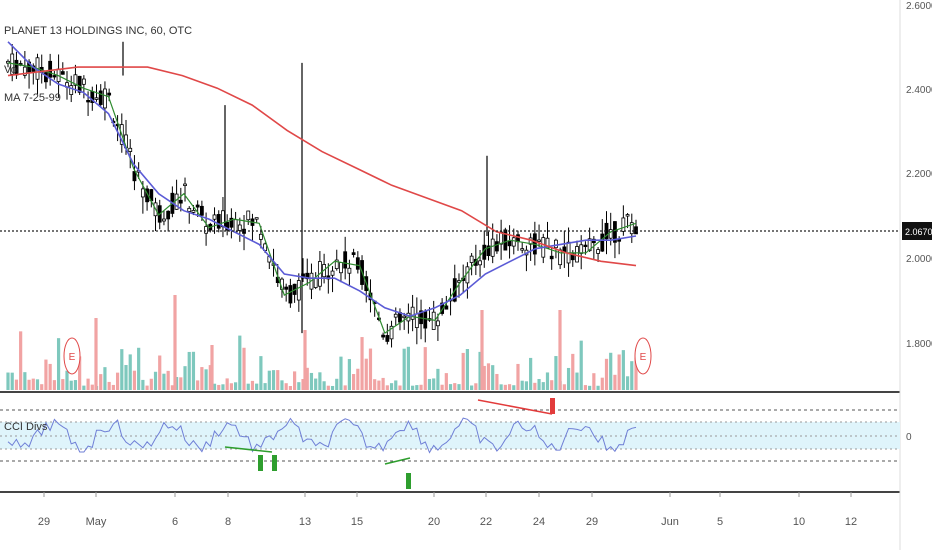  Describe the element at coordinates (919, 90) in the screenshot. I see `price-tick: 2.4000` at that location.